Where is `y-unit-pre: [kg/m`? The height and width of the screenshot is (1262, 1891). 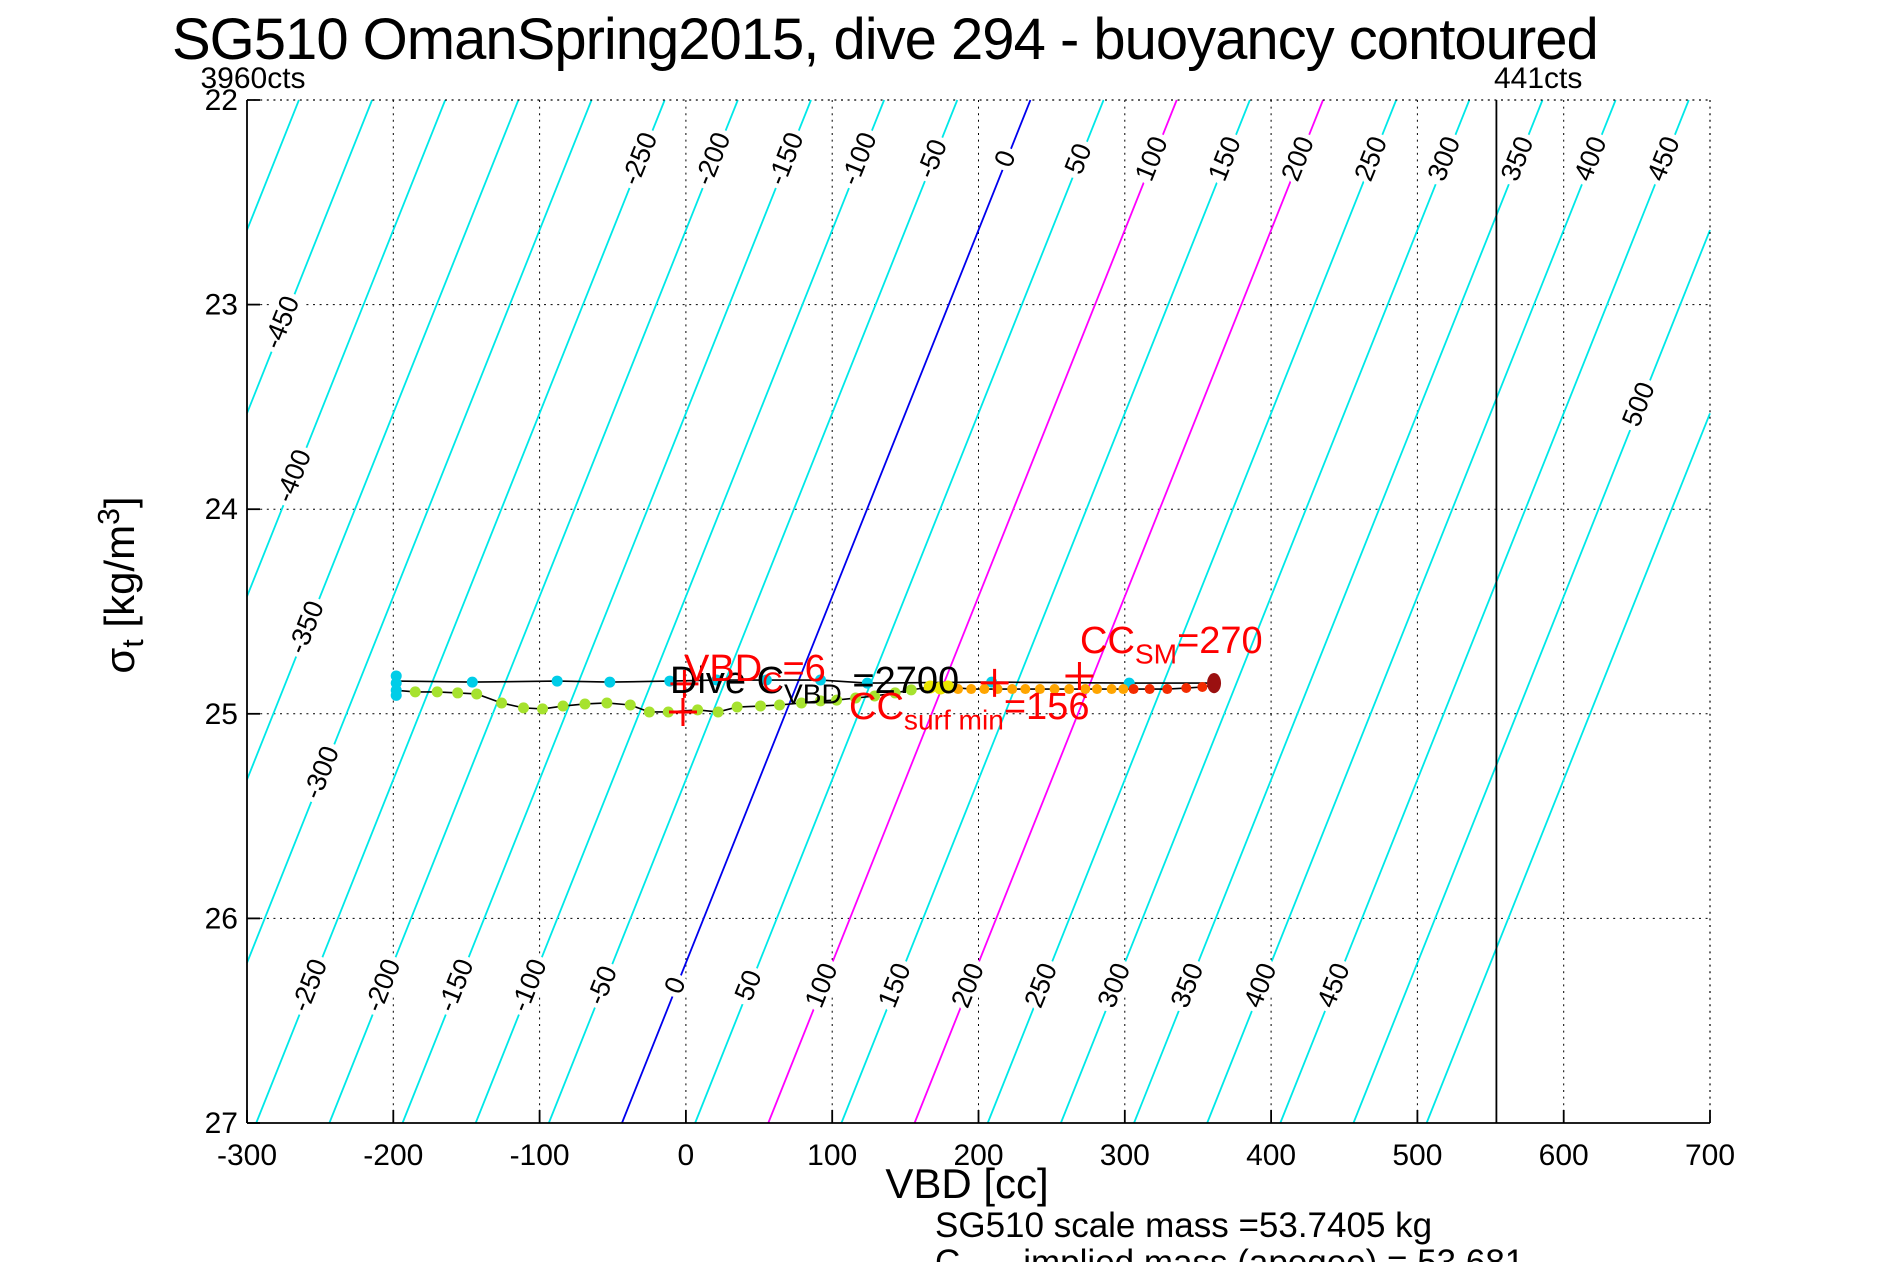 y-unit-pre: [kg/m is located at coordinates (119, 582).